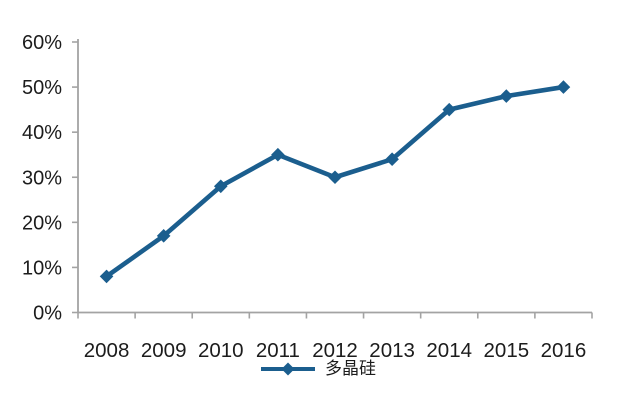  Describe the element at coordinates (350, 368) in the screenshot. I see `legend-label: 多晶硅` at that location.